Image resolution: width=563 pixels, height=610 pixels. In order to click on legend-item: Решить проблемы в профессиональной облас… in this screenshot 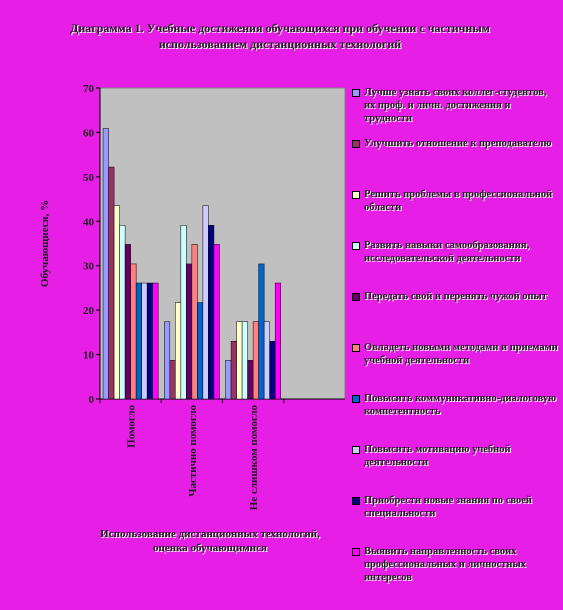, I will do `click(456, 213)`.